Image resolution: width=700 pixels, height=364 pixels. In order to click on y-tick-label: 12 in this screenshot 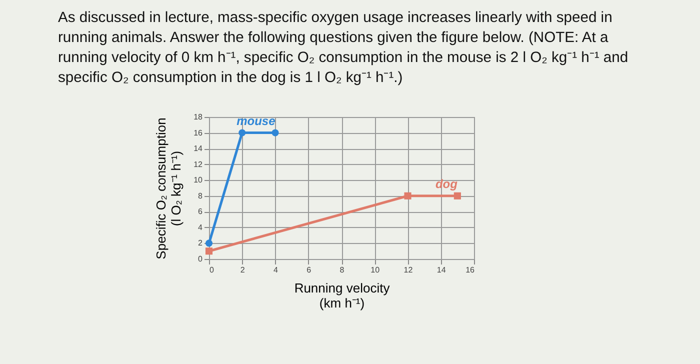, I will do `click(199, 164)`.